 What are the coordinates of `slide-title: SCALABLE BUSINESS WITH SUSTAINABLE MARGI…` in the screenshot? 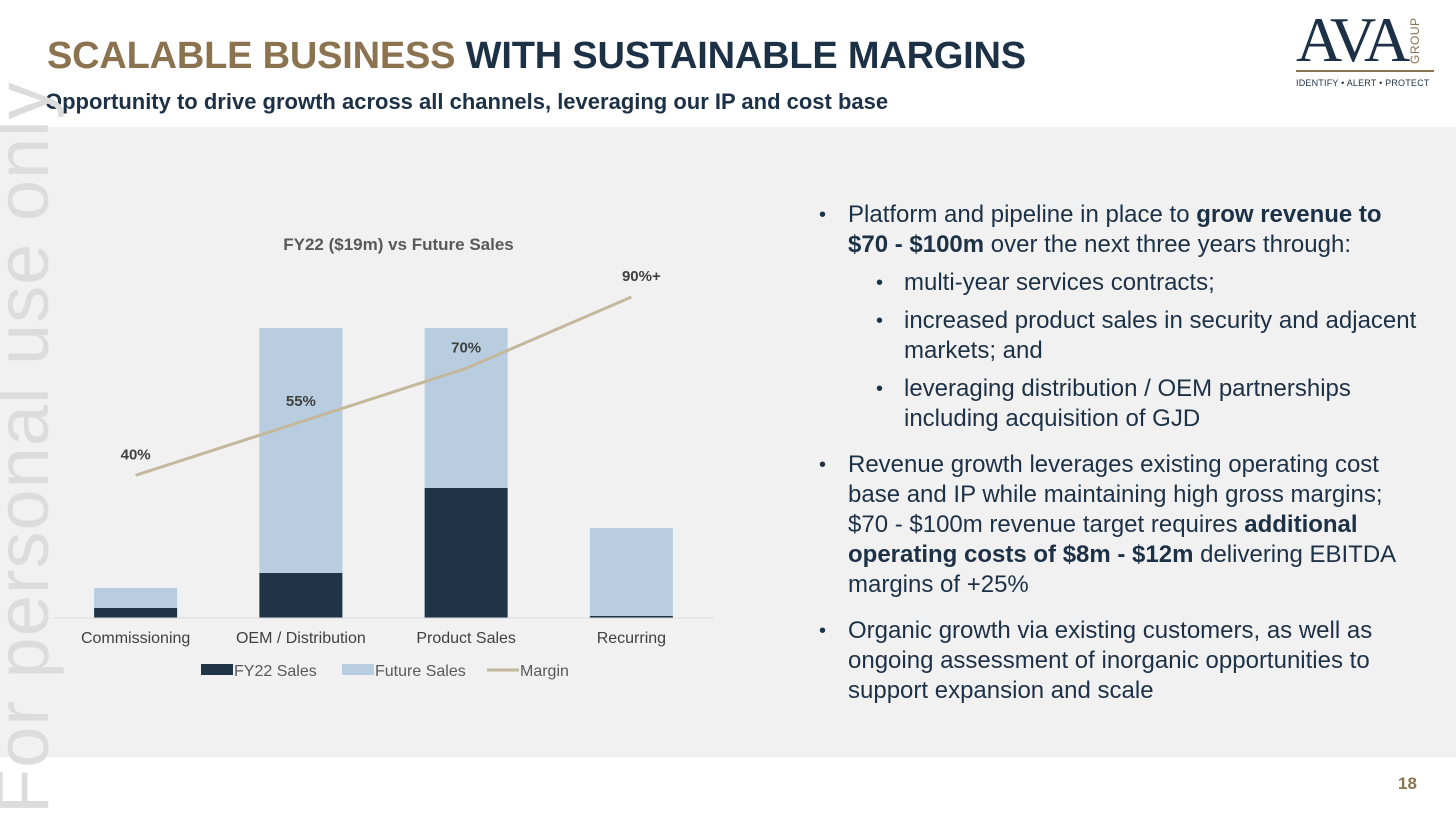 It's located at (536, 56).